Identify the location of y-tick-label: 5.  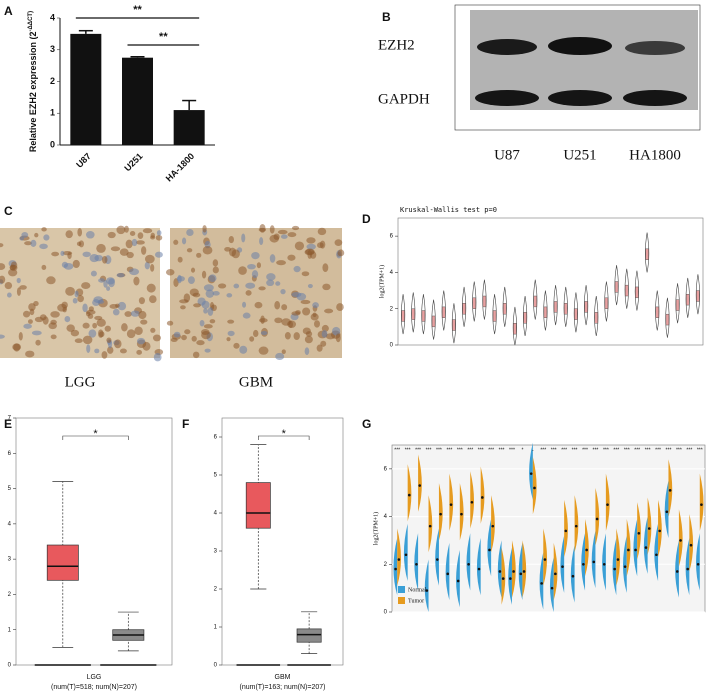
(216, 476).